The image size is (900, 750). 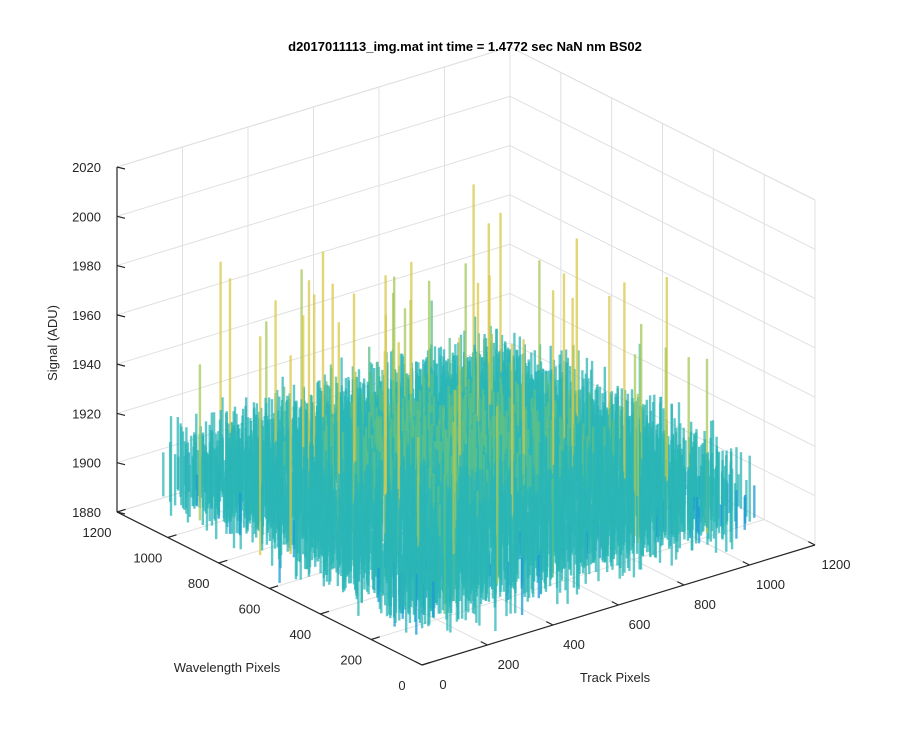 What do you see at coordinates (770, 584) in the screenshot?
I see `x-tick-label: 1000` at bounding box center [770, 584].